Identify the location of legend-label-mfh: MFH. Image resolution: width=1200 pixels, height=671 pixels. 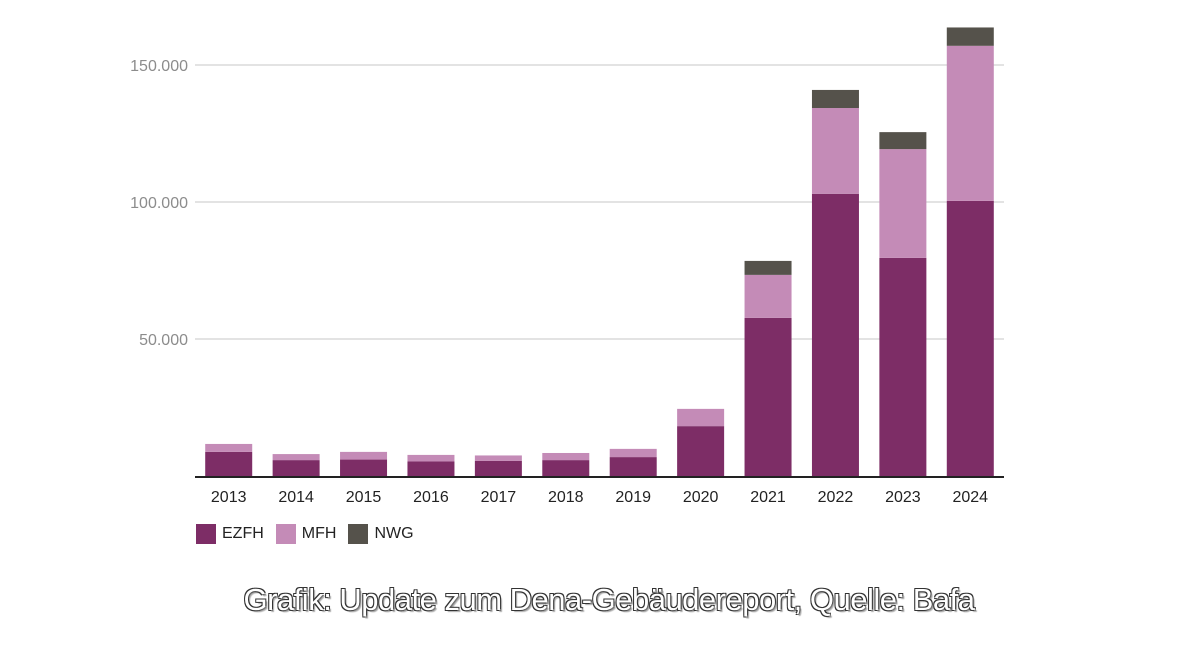
(319, 533).